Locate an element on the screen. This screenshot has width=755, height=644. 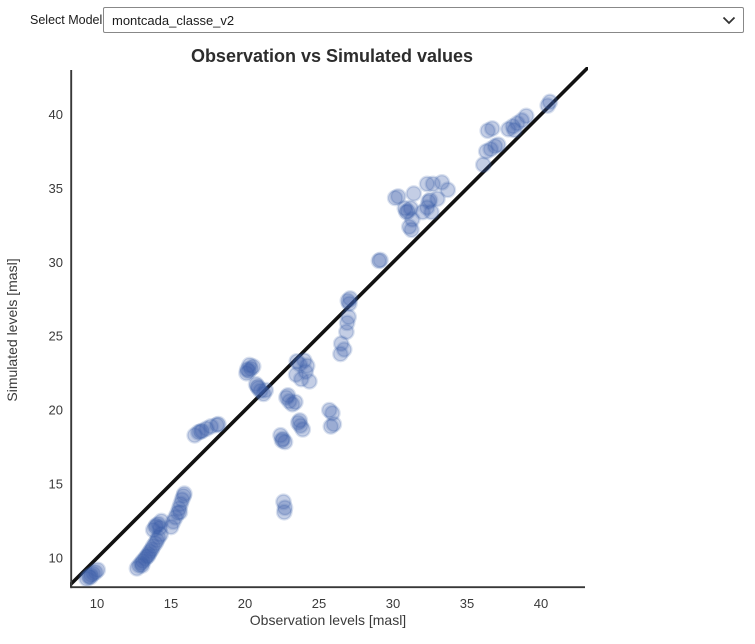
model-selector-bar: Select Model: montcada_classe_v2 is located at coordinates (377, 20).